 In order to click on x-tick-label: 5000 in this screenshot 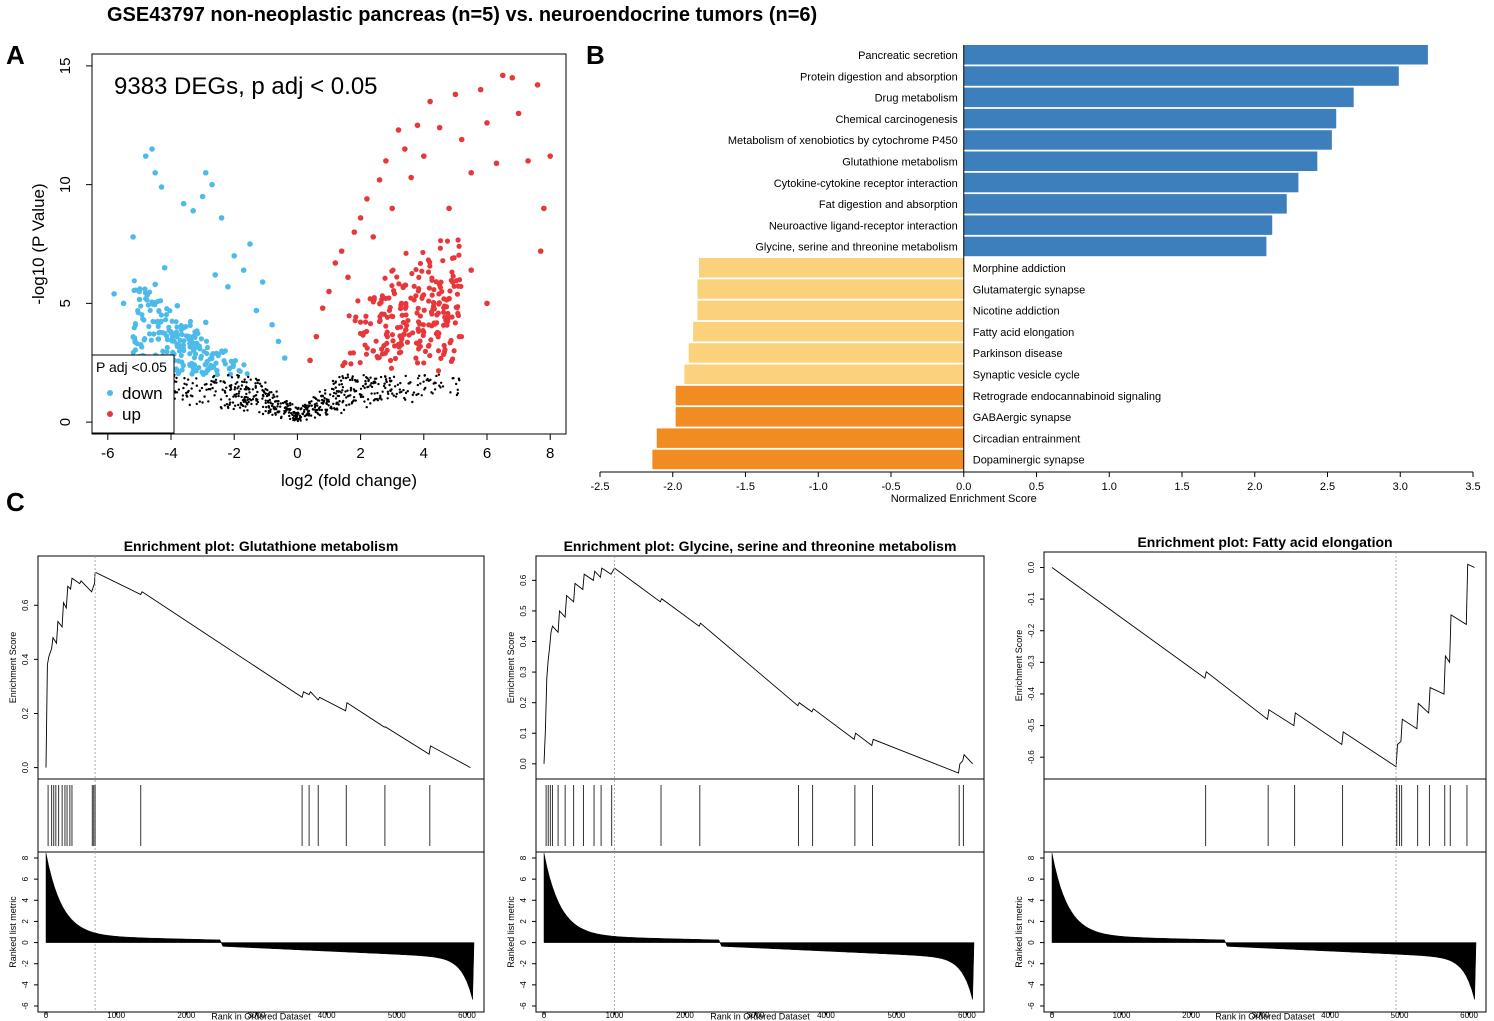, I will do `click(897, 1015)`.